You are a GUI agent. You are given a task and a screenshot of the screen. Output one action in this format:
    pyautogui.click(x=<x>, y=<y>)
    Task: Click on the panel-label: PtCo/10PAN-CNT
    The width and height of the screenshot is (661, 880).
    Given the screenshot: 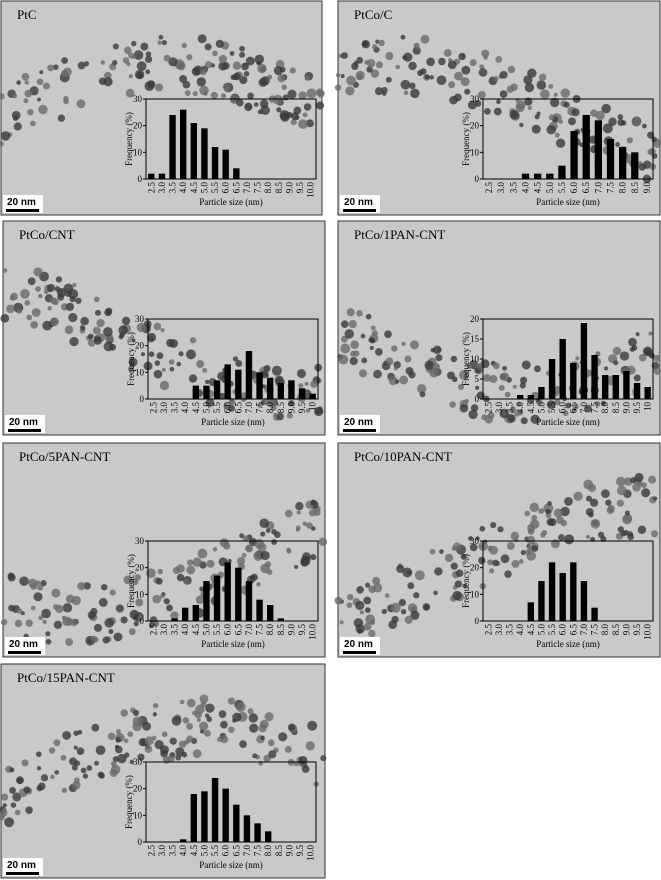 What is the action you would take?
    pyautogui.click(x=403, y=456)
    